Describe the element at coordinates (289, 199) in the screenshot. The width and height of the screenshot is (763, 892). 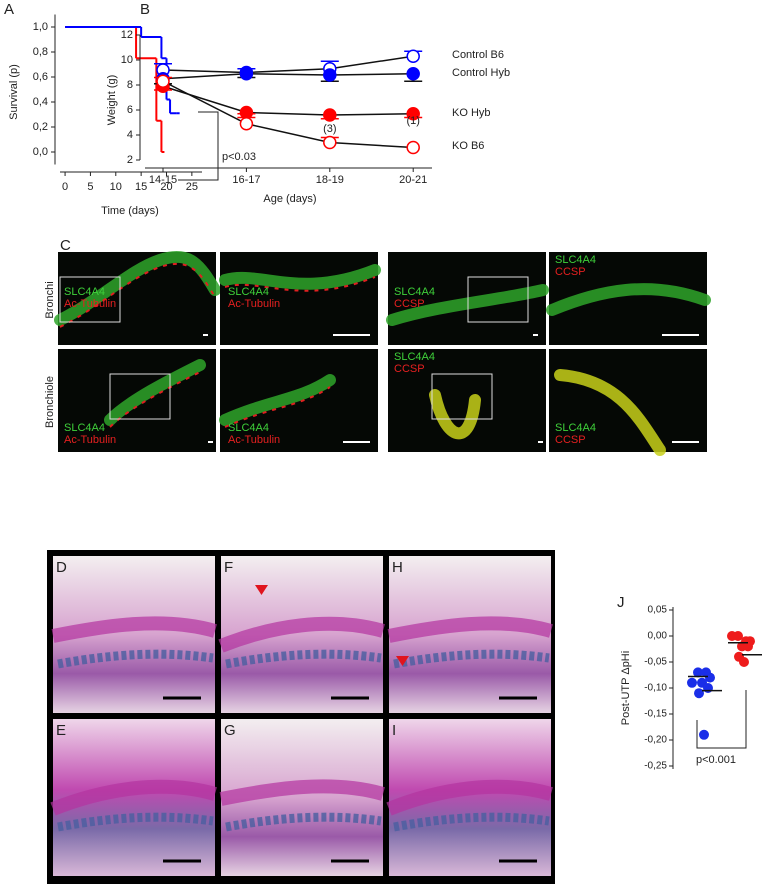
I see `x-axis-label: Age (days)` at that location.